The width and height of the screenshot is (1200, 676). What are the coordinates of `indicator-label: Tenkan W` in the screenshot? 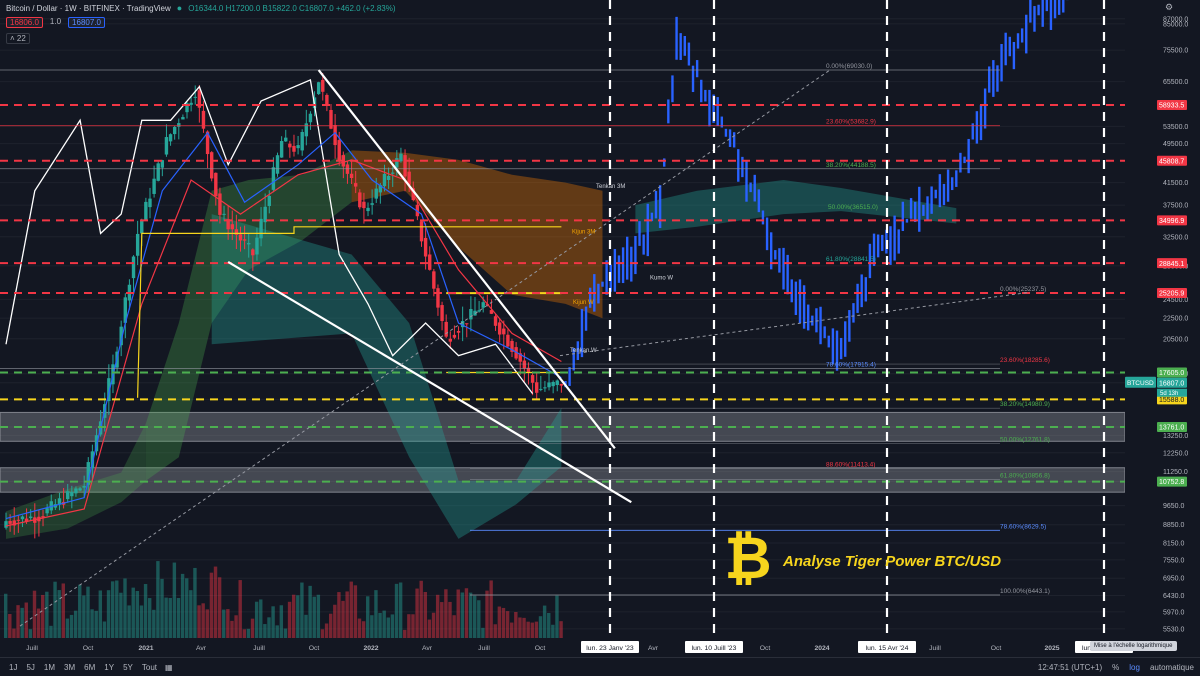 It's located at (583, 351).